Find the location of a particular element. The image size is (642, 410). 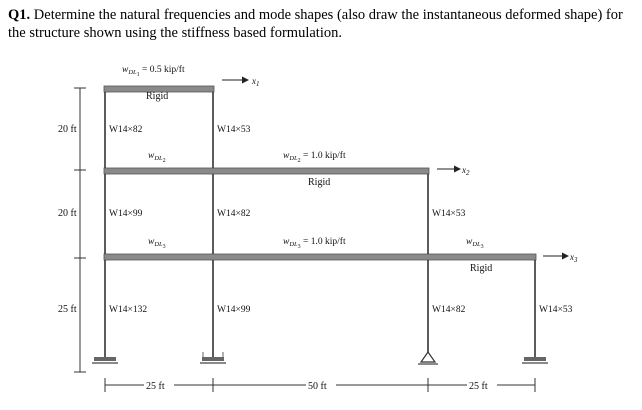

height-label-bottom: 25 ft is located at coordinates (67, 309).